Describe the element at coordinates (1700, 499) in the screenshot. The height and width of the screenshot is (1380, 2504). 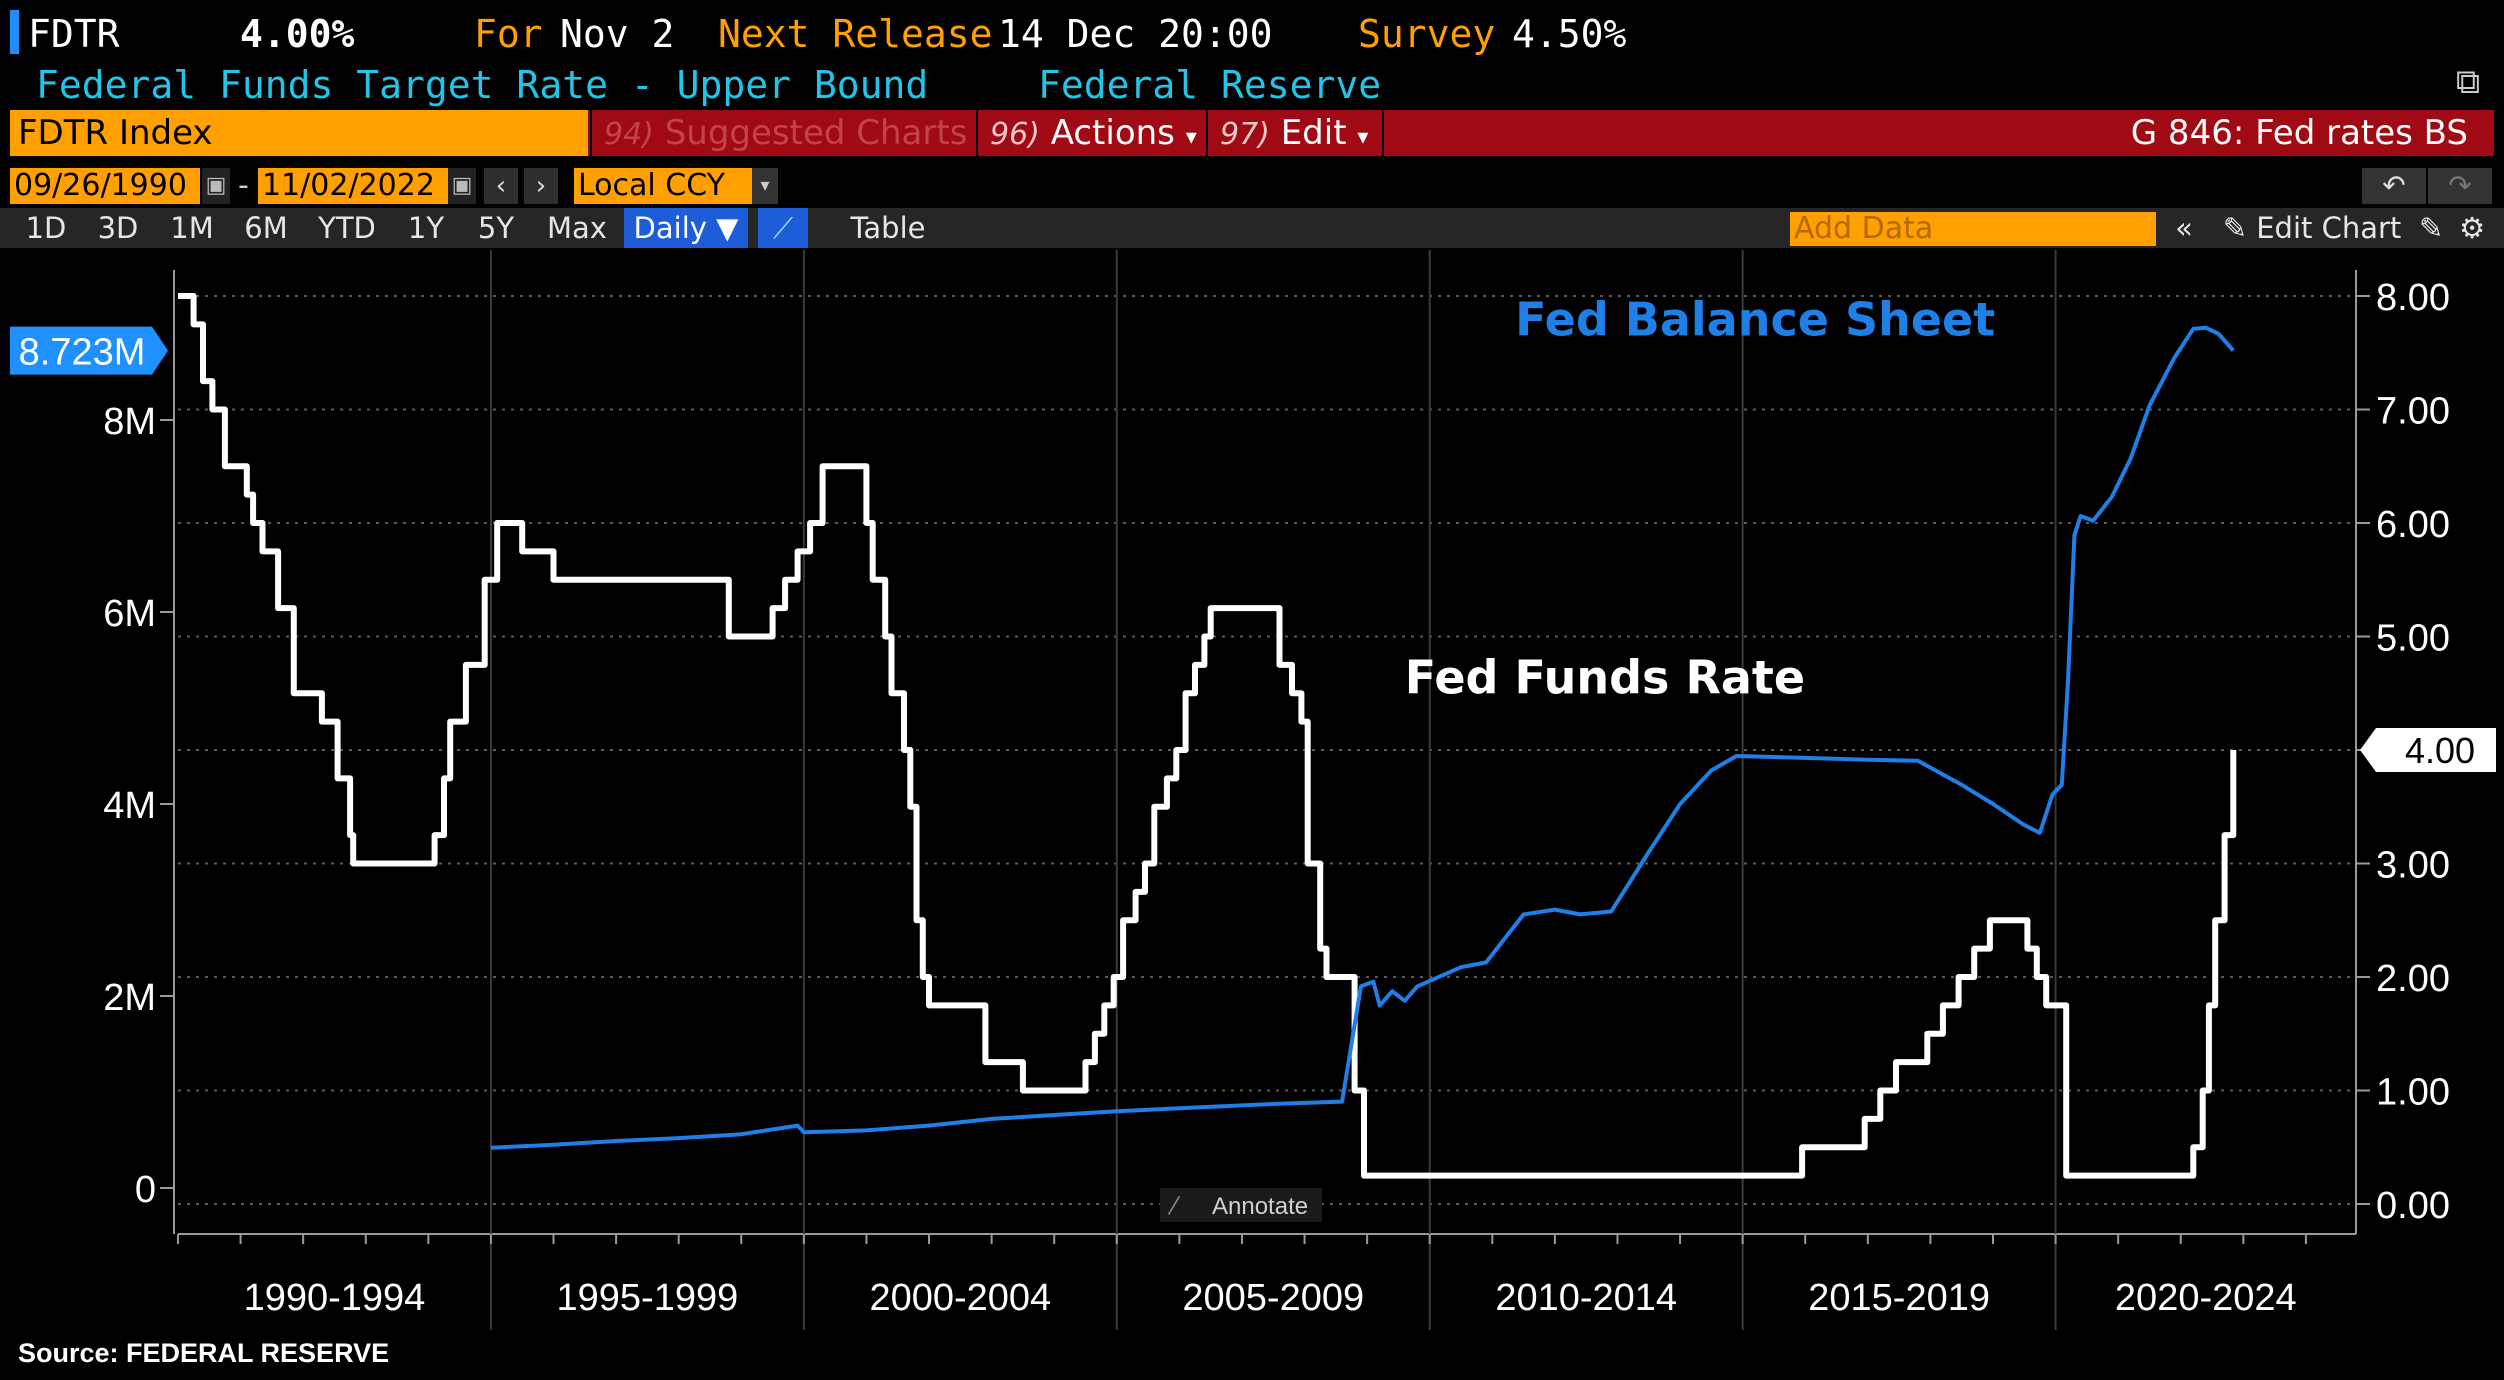
I see `annotation-layer: Fed Balance Sheet Fed Funds Rate` at that location.